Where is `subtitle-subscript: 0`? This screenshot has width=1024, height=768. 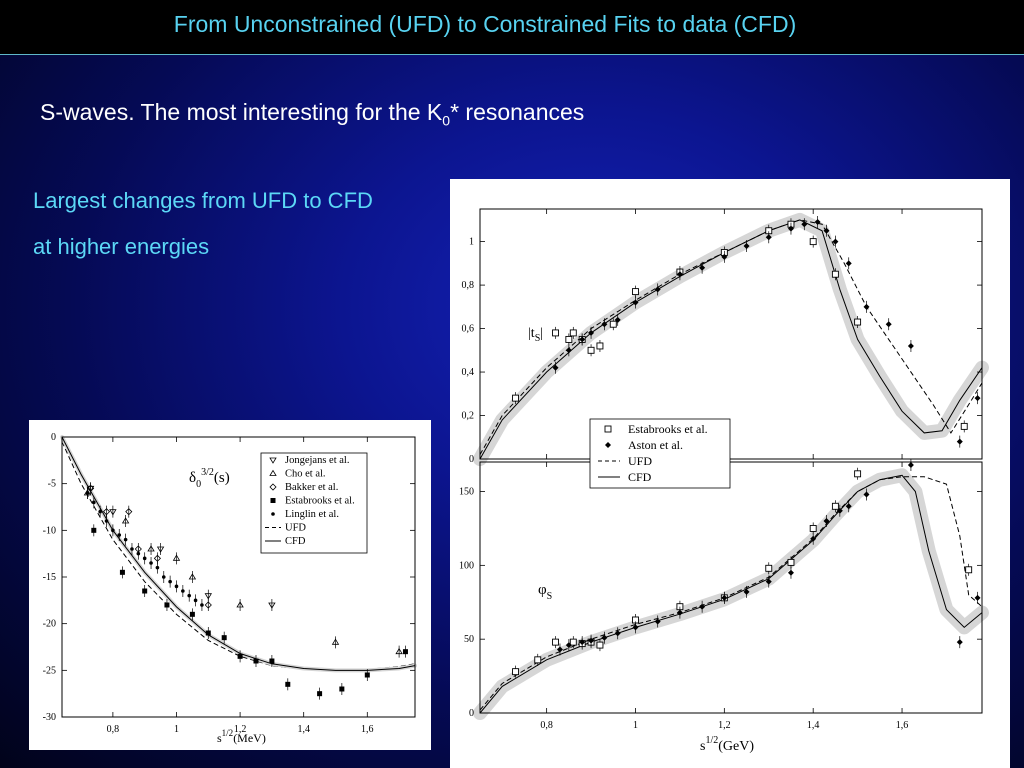 subtitle-subscript: 0 is located at coordinates (446, 120).